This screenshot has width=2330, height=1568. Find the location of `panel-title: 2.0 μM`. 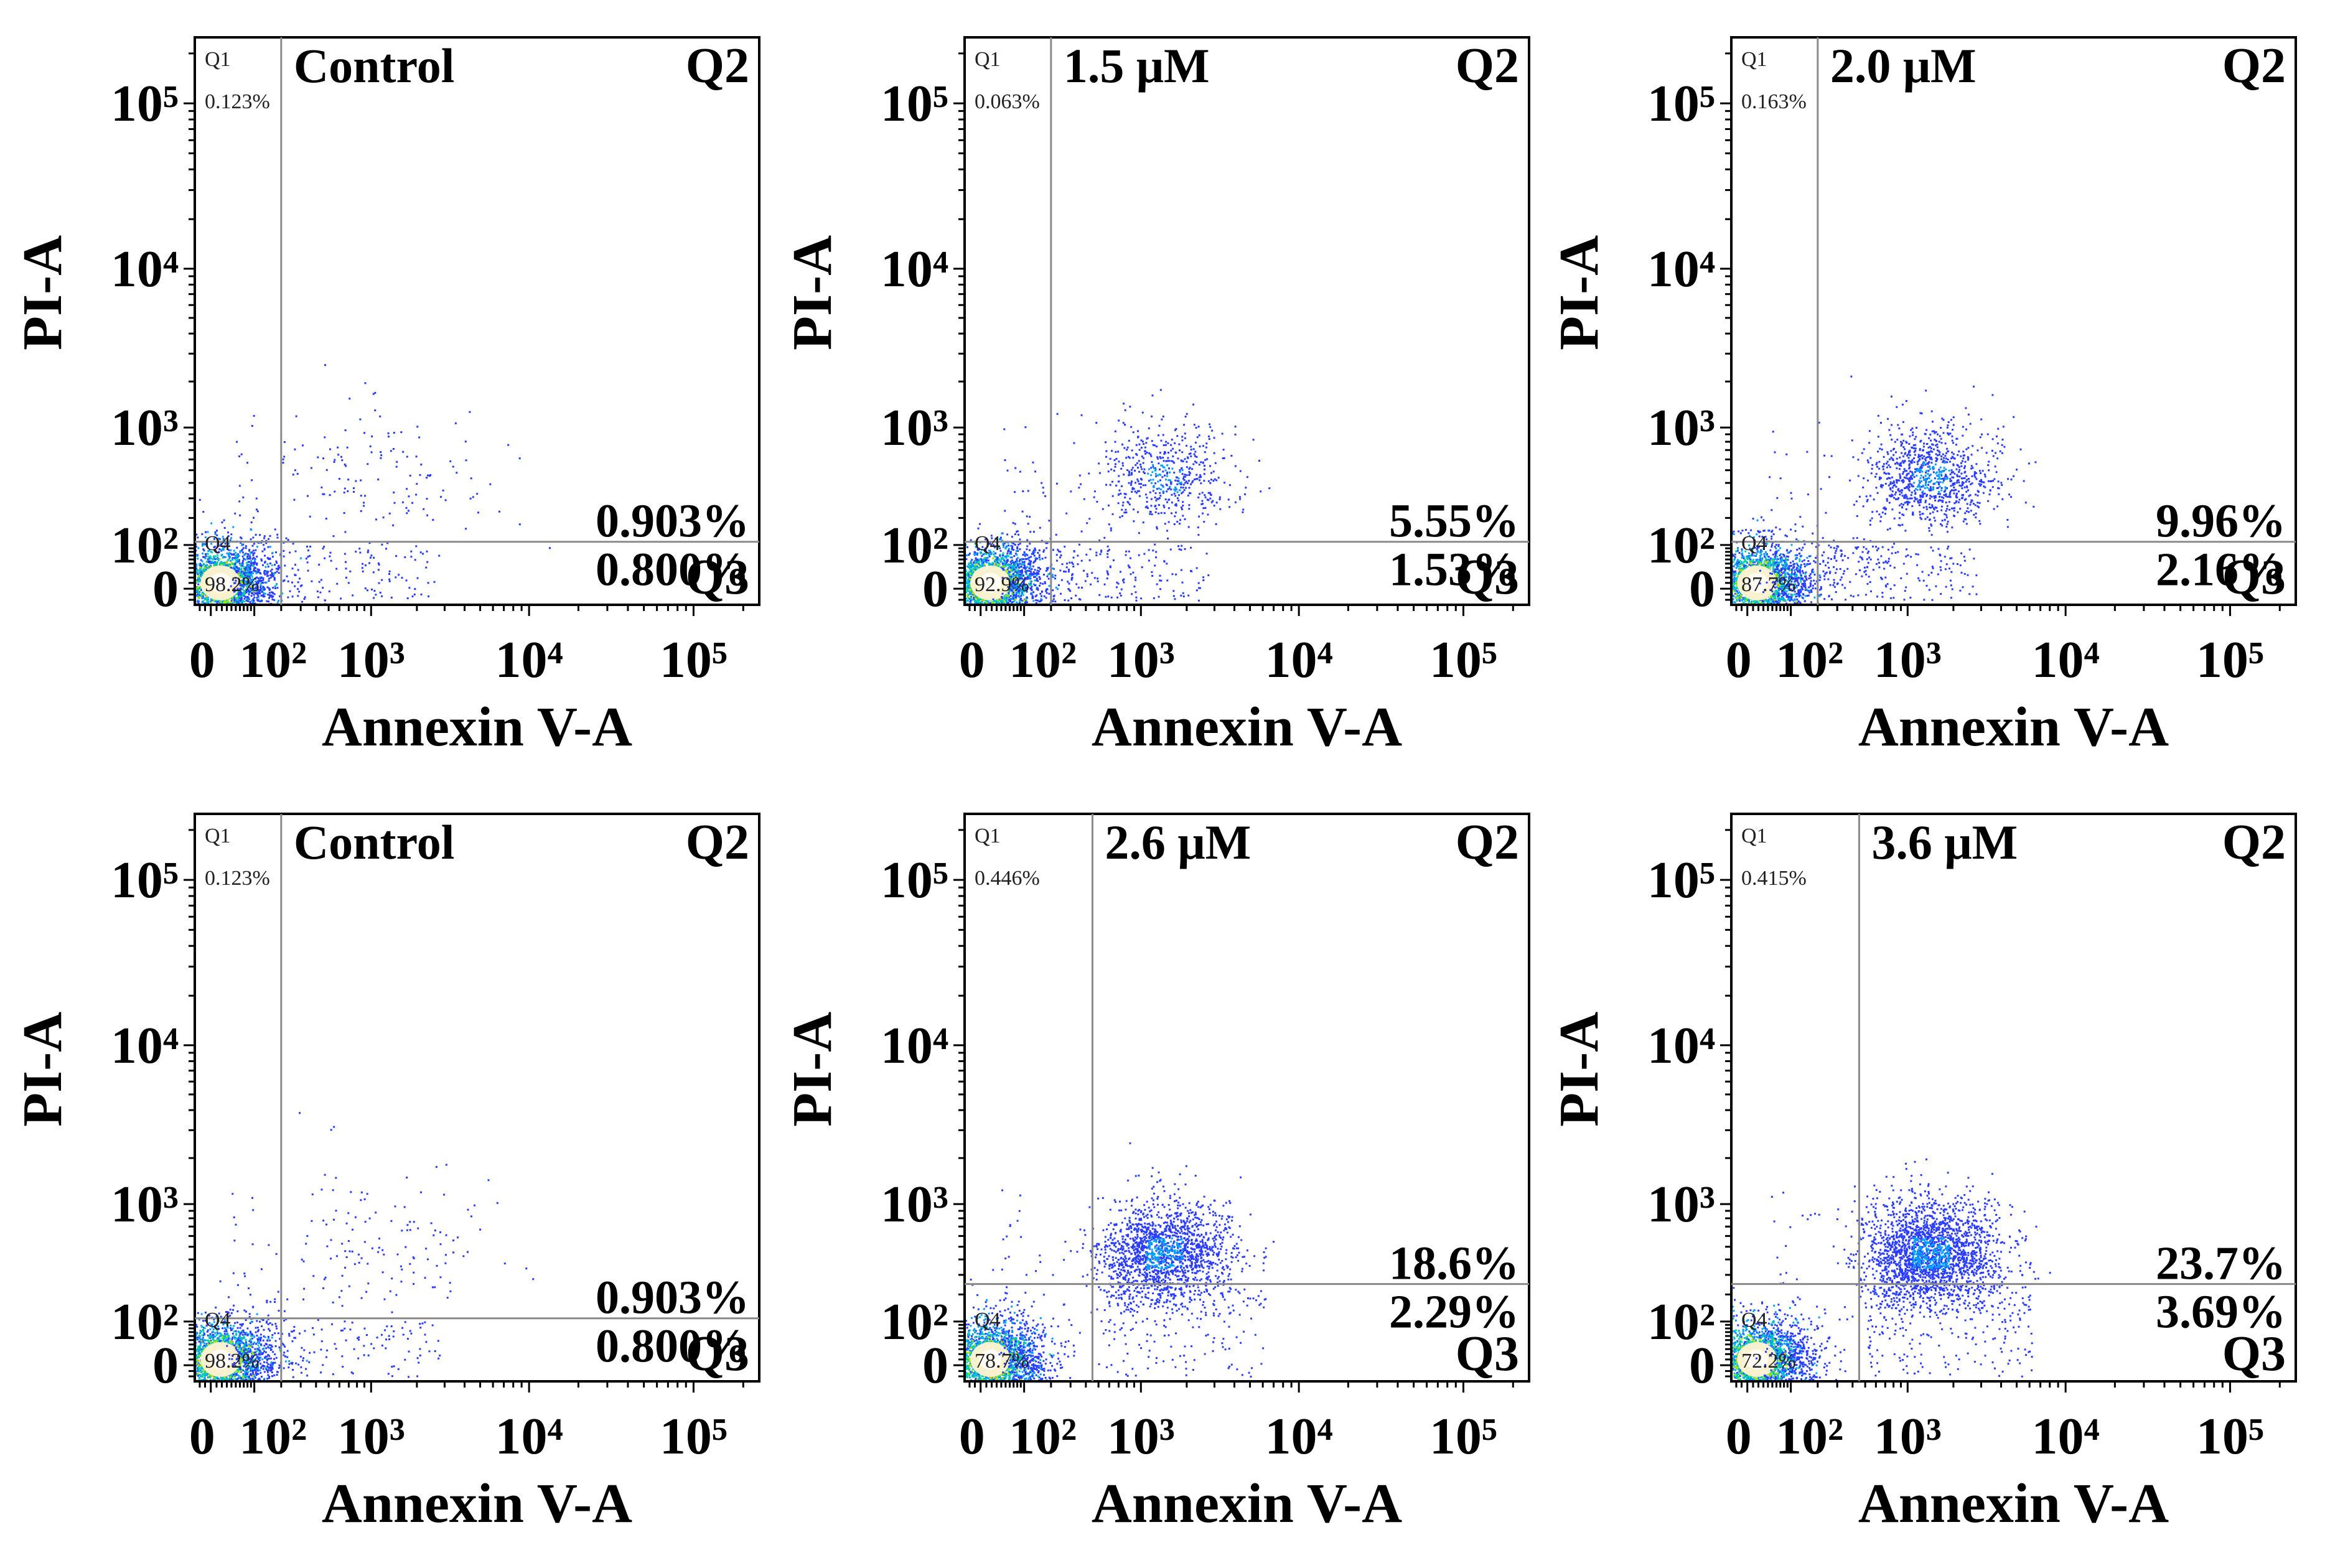

panel-title: 2.0 μM is located at coordinates (1903, 66).